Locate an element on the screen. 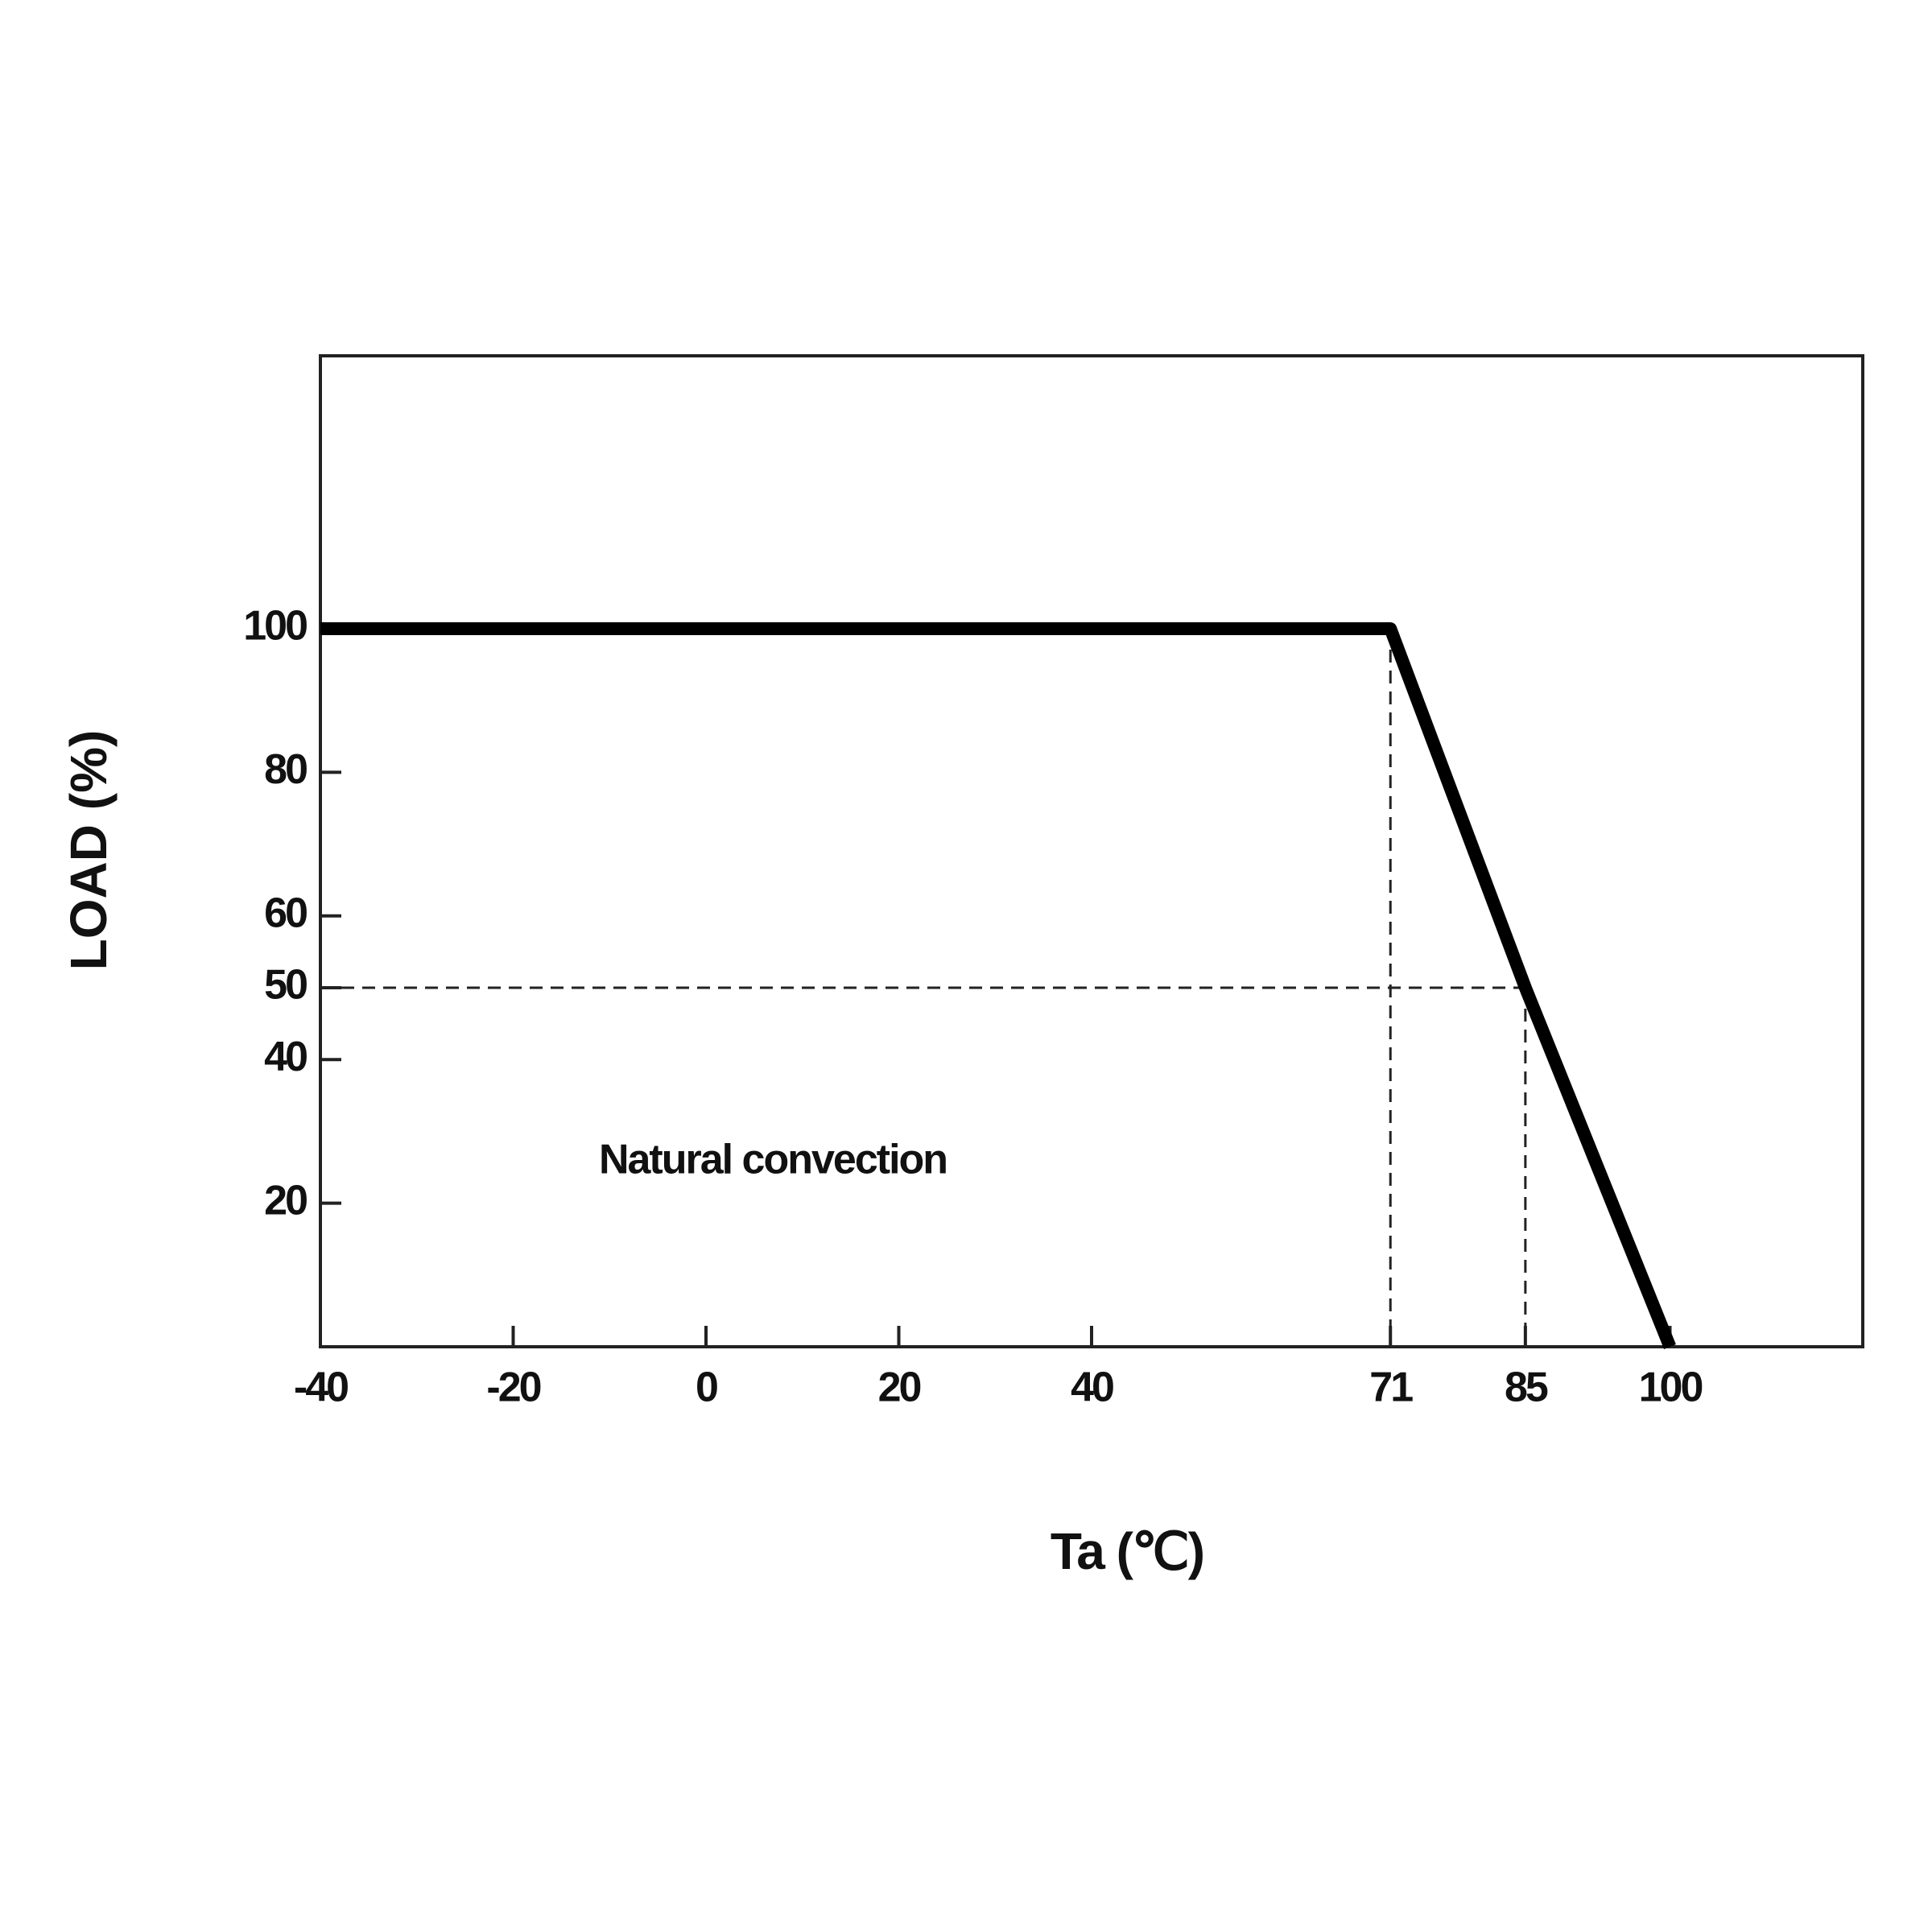  y-tick-label: 80 is located at coordinates (285, 769).